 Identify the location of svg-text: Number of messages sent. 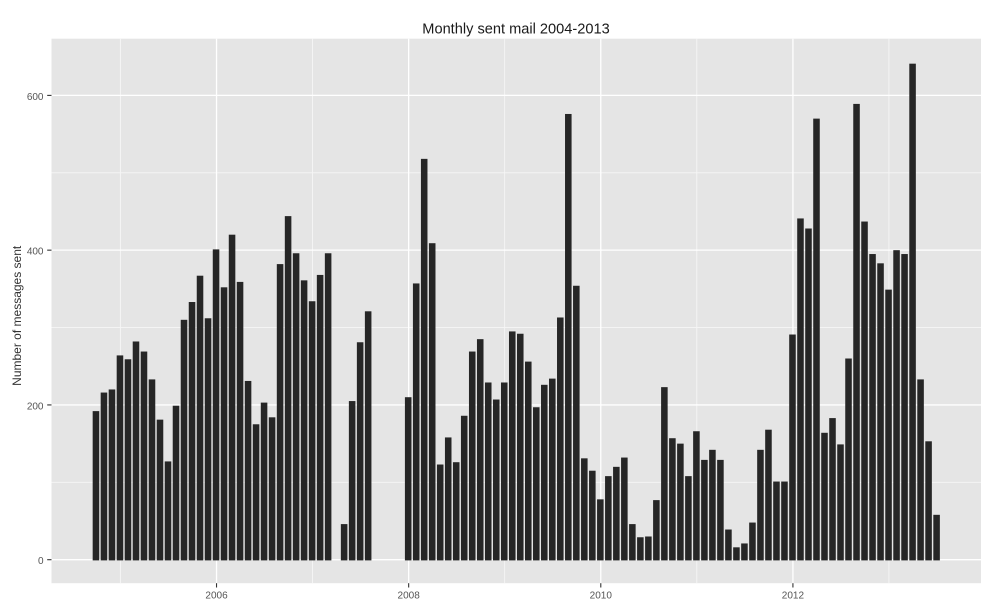
(17, 315).